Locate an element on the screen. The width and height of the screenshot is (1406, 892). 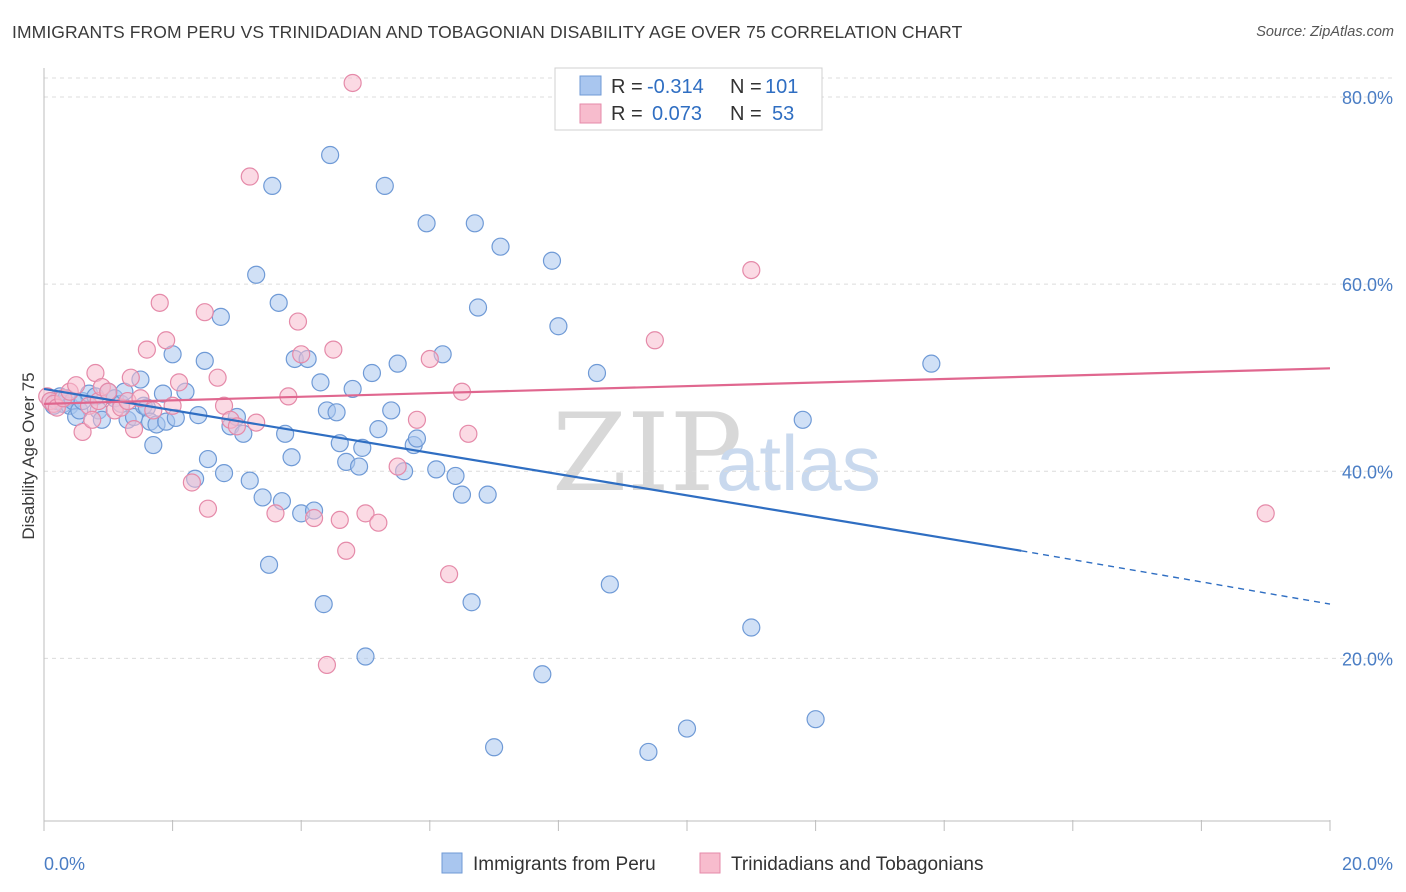
watermark-zip: ZIP is located at coordinates (647, 453).